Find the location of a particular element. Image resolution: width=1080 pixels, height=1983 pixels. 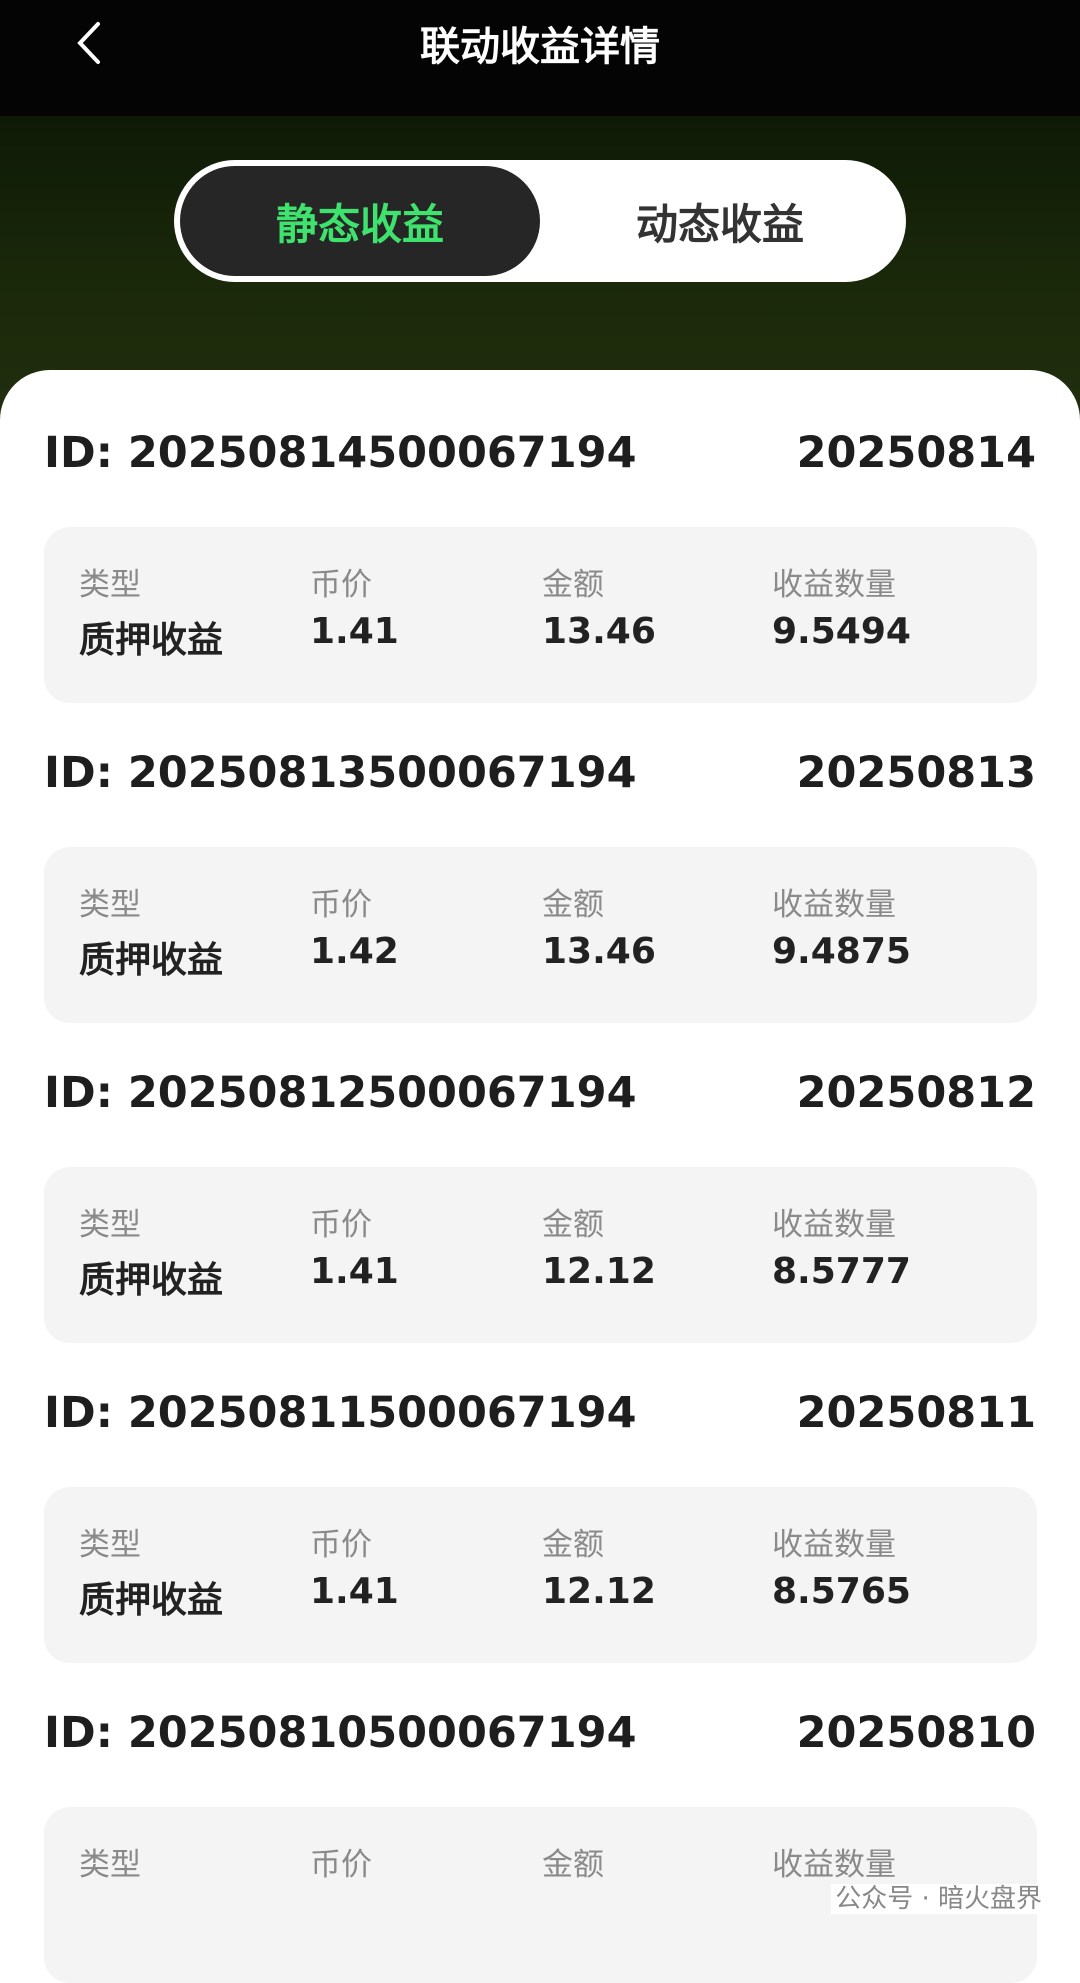

record-details: 类型质押收益 币价 1.41 金额 13.46 收益数量 9.5494 is located at coordinates (540, 615).